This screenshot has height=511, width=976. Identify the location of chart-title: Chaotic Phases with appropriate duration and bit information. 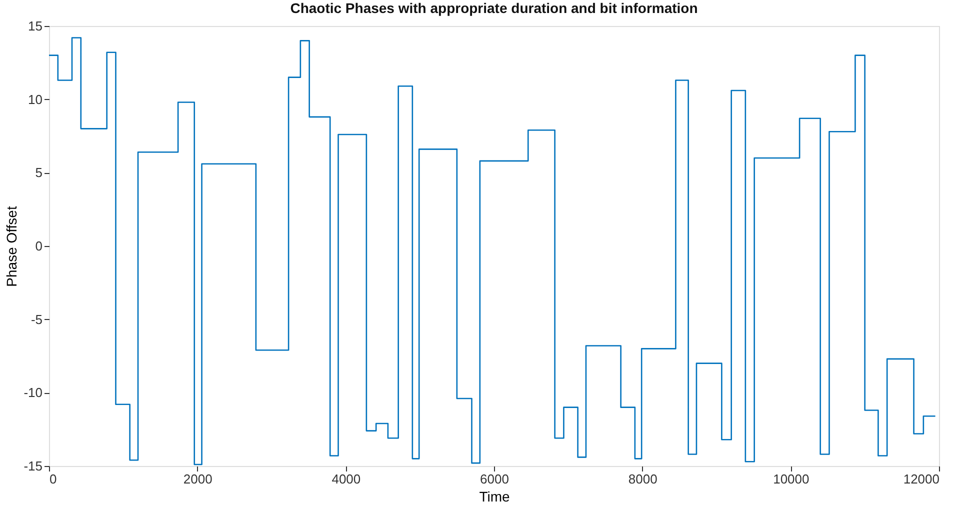
(494, 8).